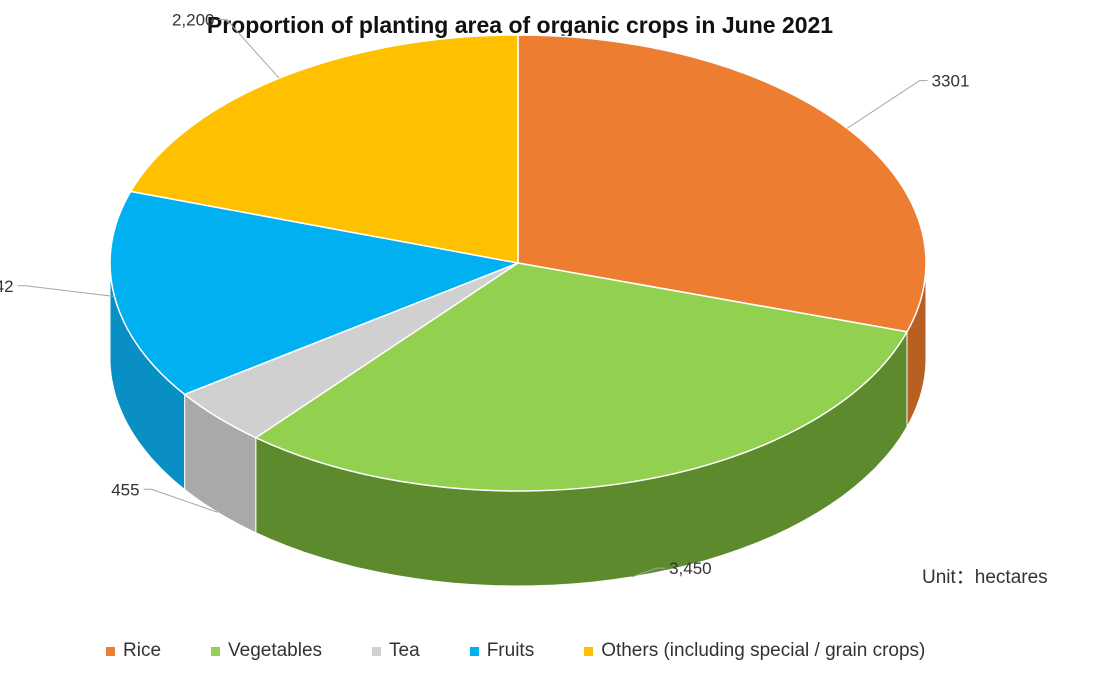  I want to click on unit-note: Unit：hectares, so click(985, 577).